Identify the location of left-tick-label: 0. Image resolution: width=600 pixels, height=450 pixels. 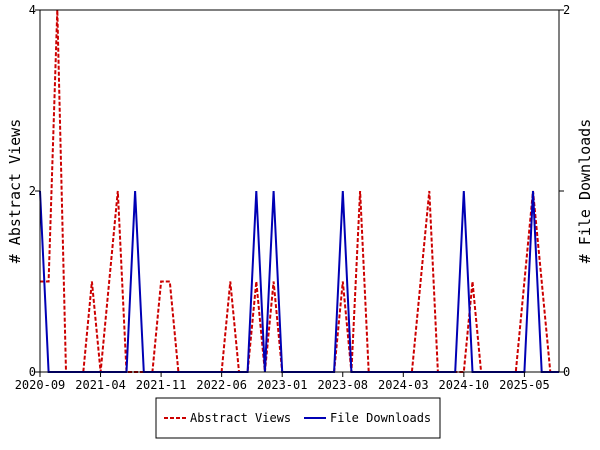
(32, 372).